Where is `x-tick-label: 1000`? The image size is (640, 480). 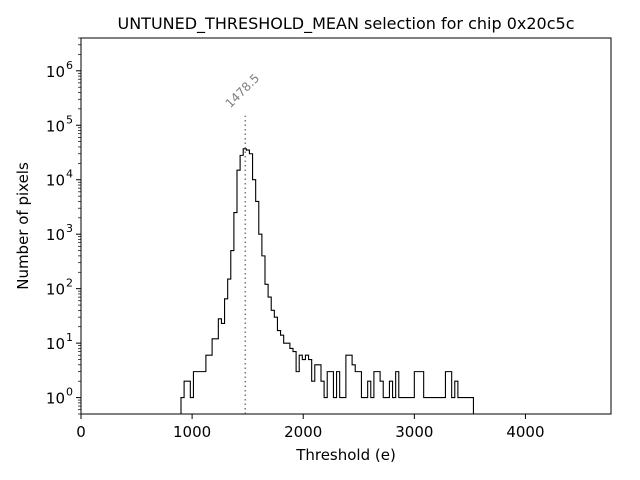
x-tick-label: 1000 is located at coordinates (192, 432).